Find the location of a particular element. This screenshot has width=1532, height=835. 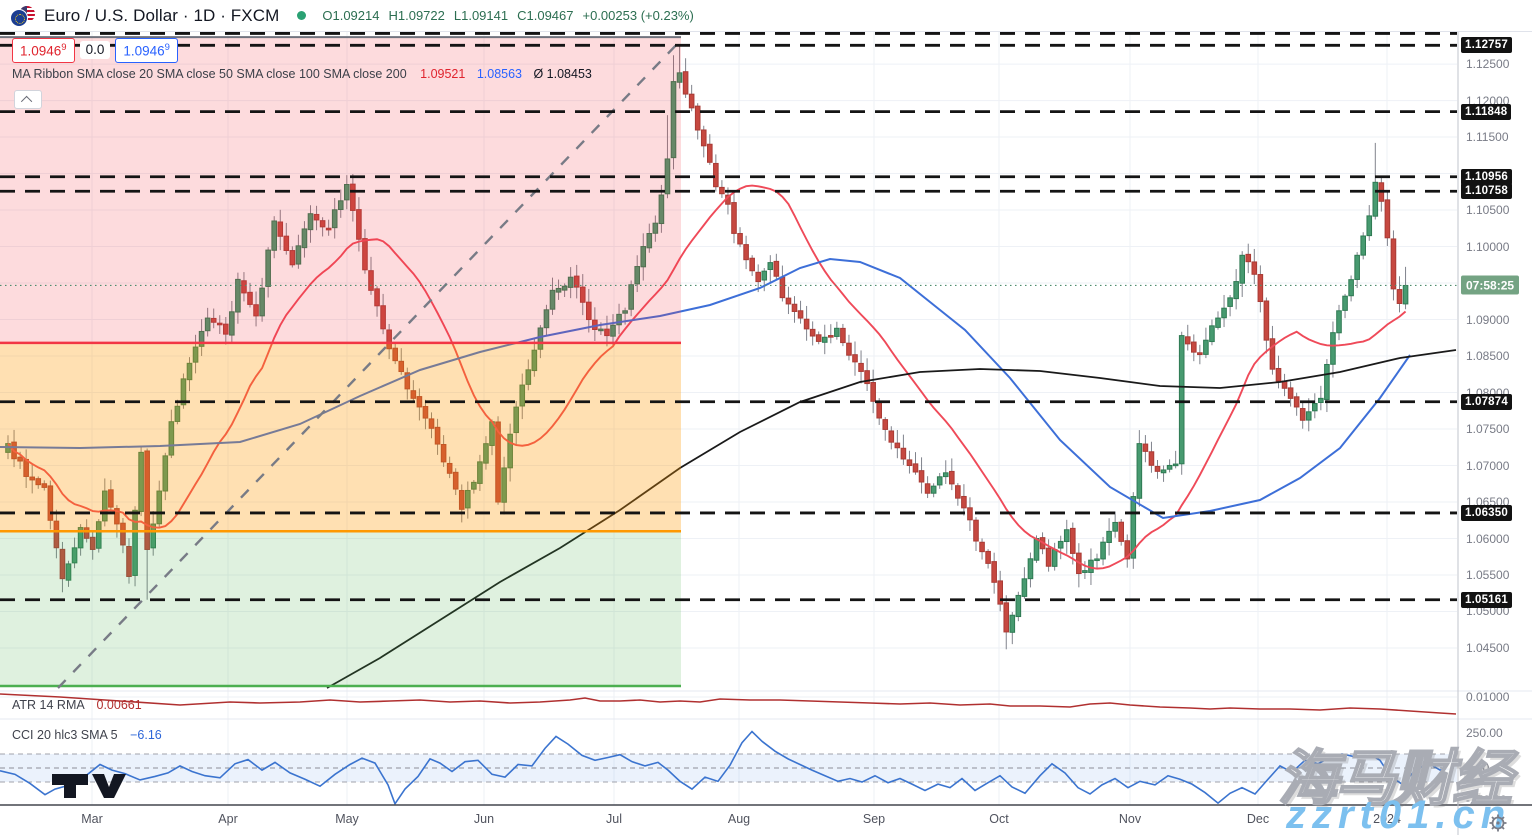

atr-indicator-legend: ATR 14 RMA 0.00661 is located at coordinates (77, 705).